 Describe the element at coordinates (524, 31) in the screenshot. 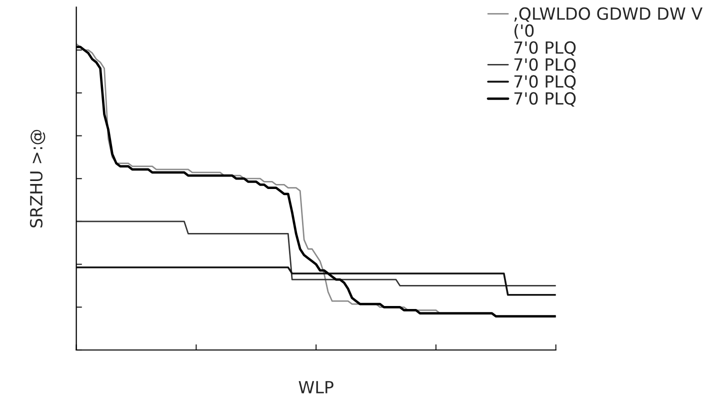

I see `text: ('0` at that location.